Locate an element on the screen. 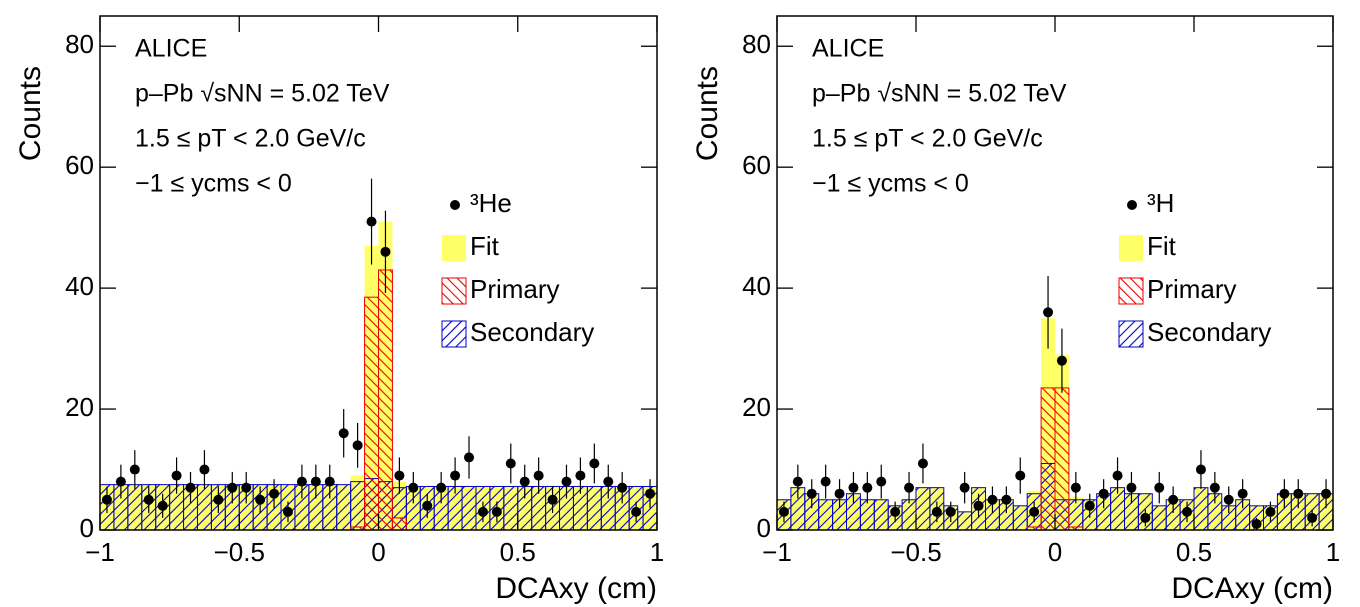 The height and width of the screenshot is (607, 1360). x-tick-label: 0 is located at coordinates (378, 552).